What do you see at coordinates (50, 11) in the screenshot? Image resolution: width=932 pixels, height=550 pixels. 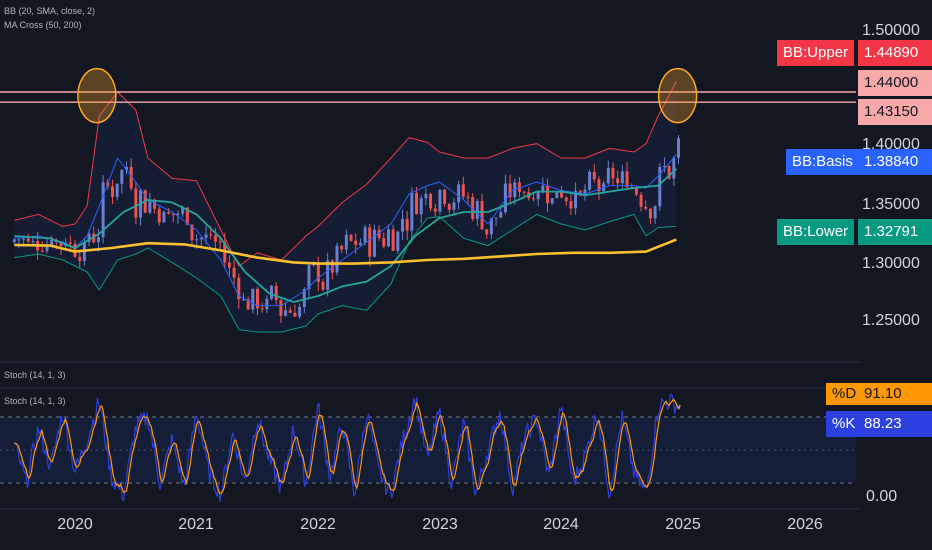 I see `bb-indicator-label: BB (20, SMA, close, 2)` at bounding box center [50, 11].